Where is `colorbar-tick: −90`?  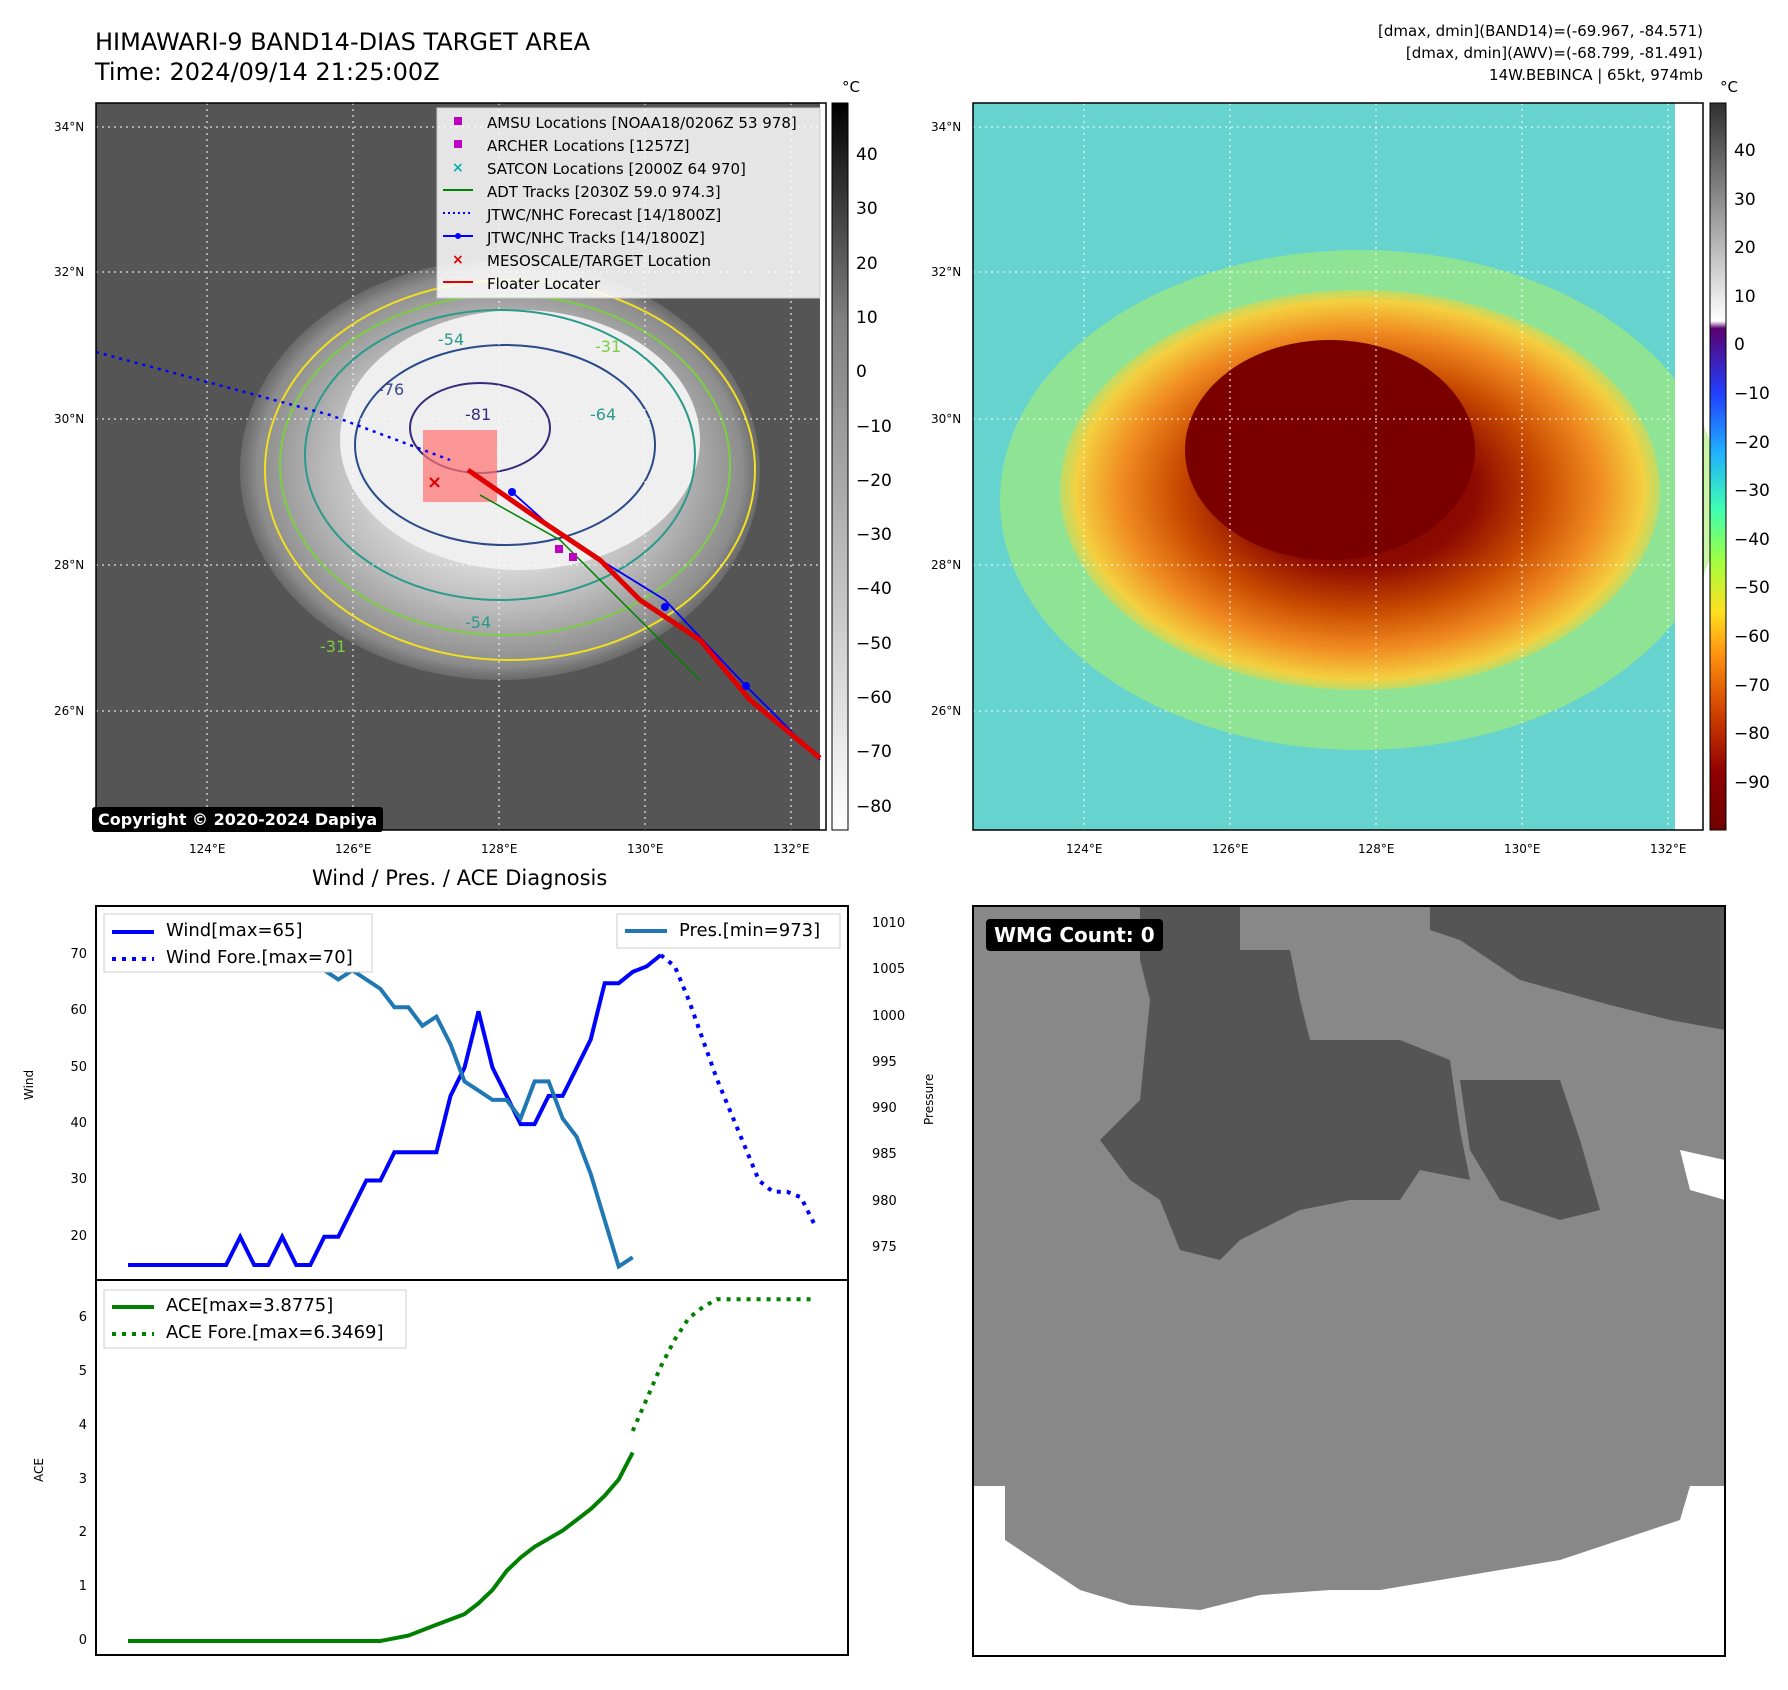 colorbar-tick: −90 is located at coordinates (1752, 782).